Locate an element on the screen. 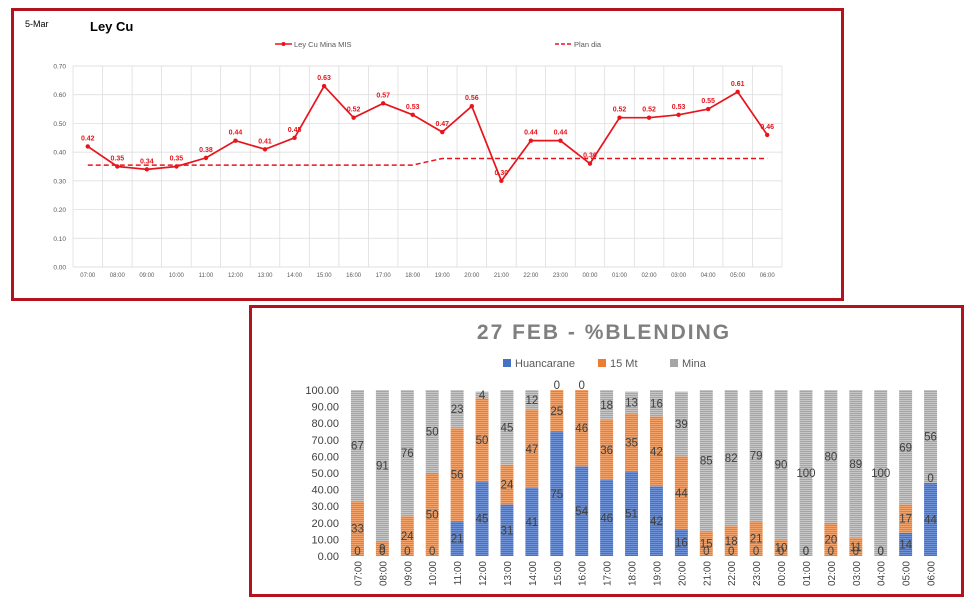 The image size is (977, 605). bar-x-tick-label: 02:00 is located at coordinates (832, 573).